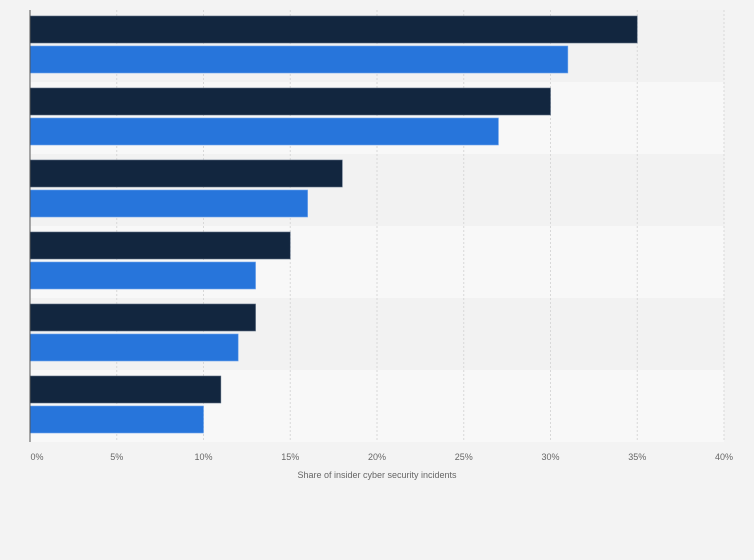  What do you see at coordinates (637, 457) in the screenshot?
I see `x-tick-label: 35%` at bounding box center [637, 457].